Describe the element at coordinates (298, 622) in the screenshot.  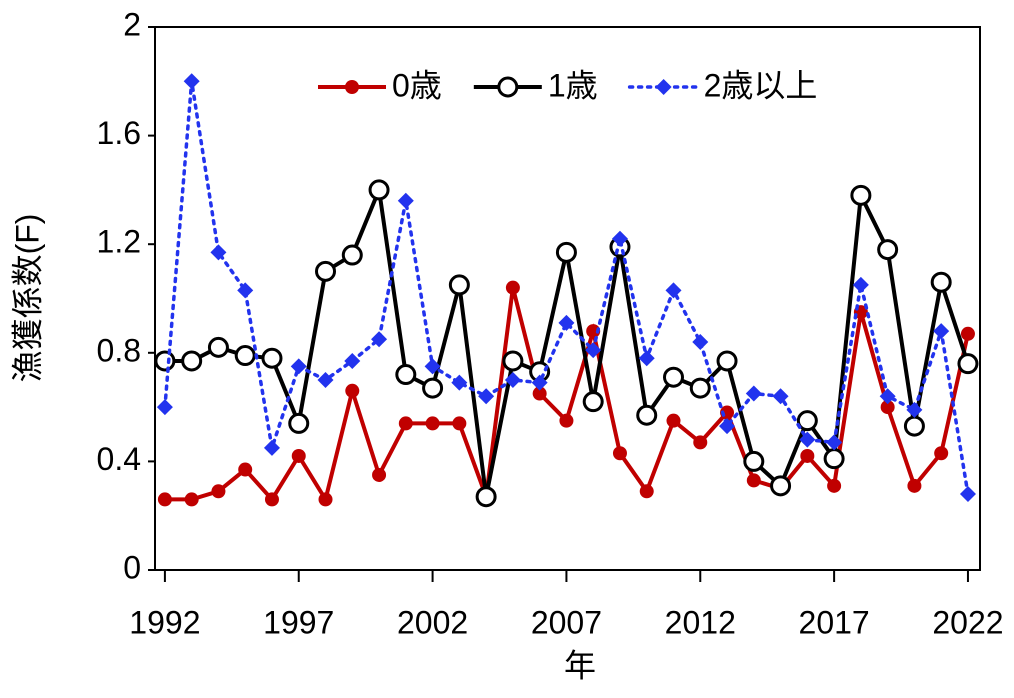
I see `x-tick-label: 1997` at that location.